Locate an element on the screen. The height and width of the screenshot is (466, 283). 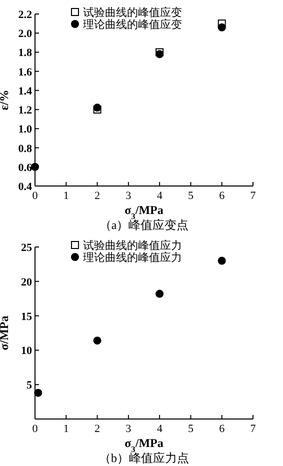
legend-label: 理论曲线的峰值应变 is located at coordinates (132, 24).